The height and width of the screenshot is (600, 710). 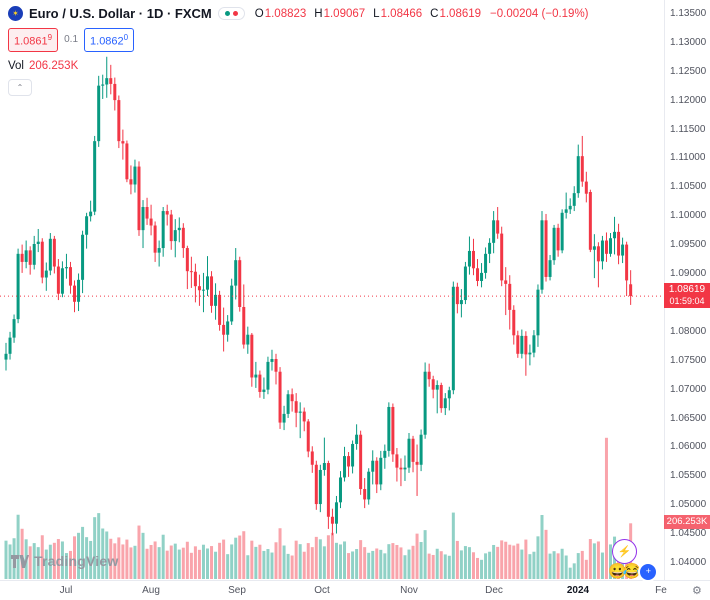 I want to click on price-axis-label: 1.05000, so click(x=688, y=505).